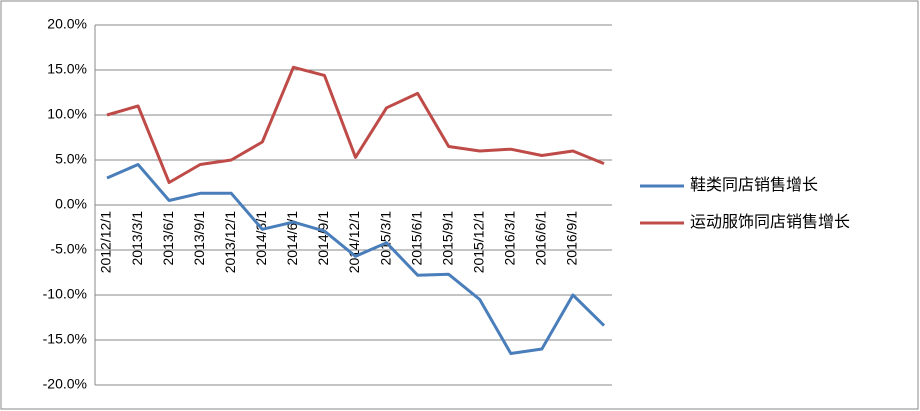 The height and width of the screenshot is (411, 920). Describe the element at coordinates (292, 238) in the screenshot. I see `x-tick-label: 2014/6/1` at that location.